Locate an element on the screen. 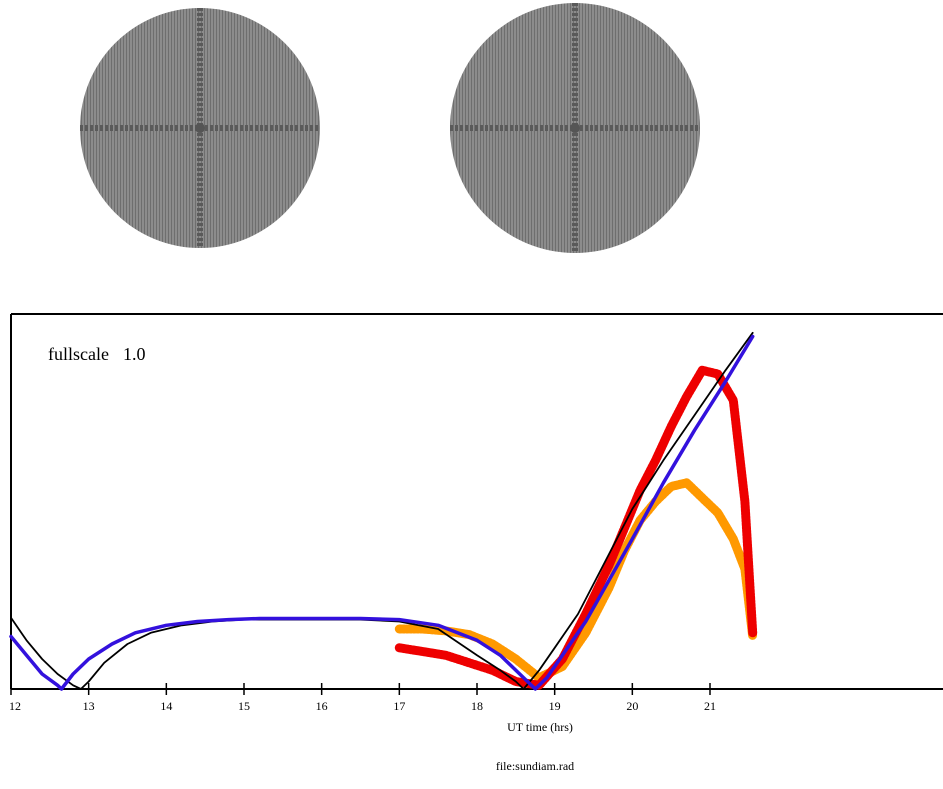 The height and width of the screenshot is (789, 943). file-label: file:sundiam.rad is located at coordinates (535, 766).